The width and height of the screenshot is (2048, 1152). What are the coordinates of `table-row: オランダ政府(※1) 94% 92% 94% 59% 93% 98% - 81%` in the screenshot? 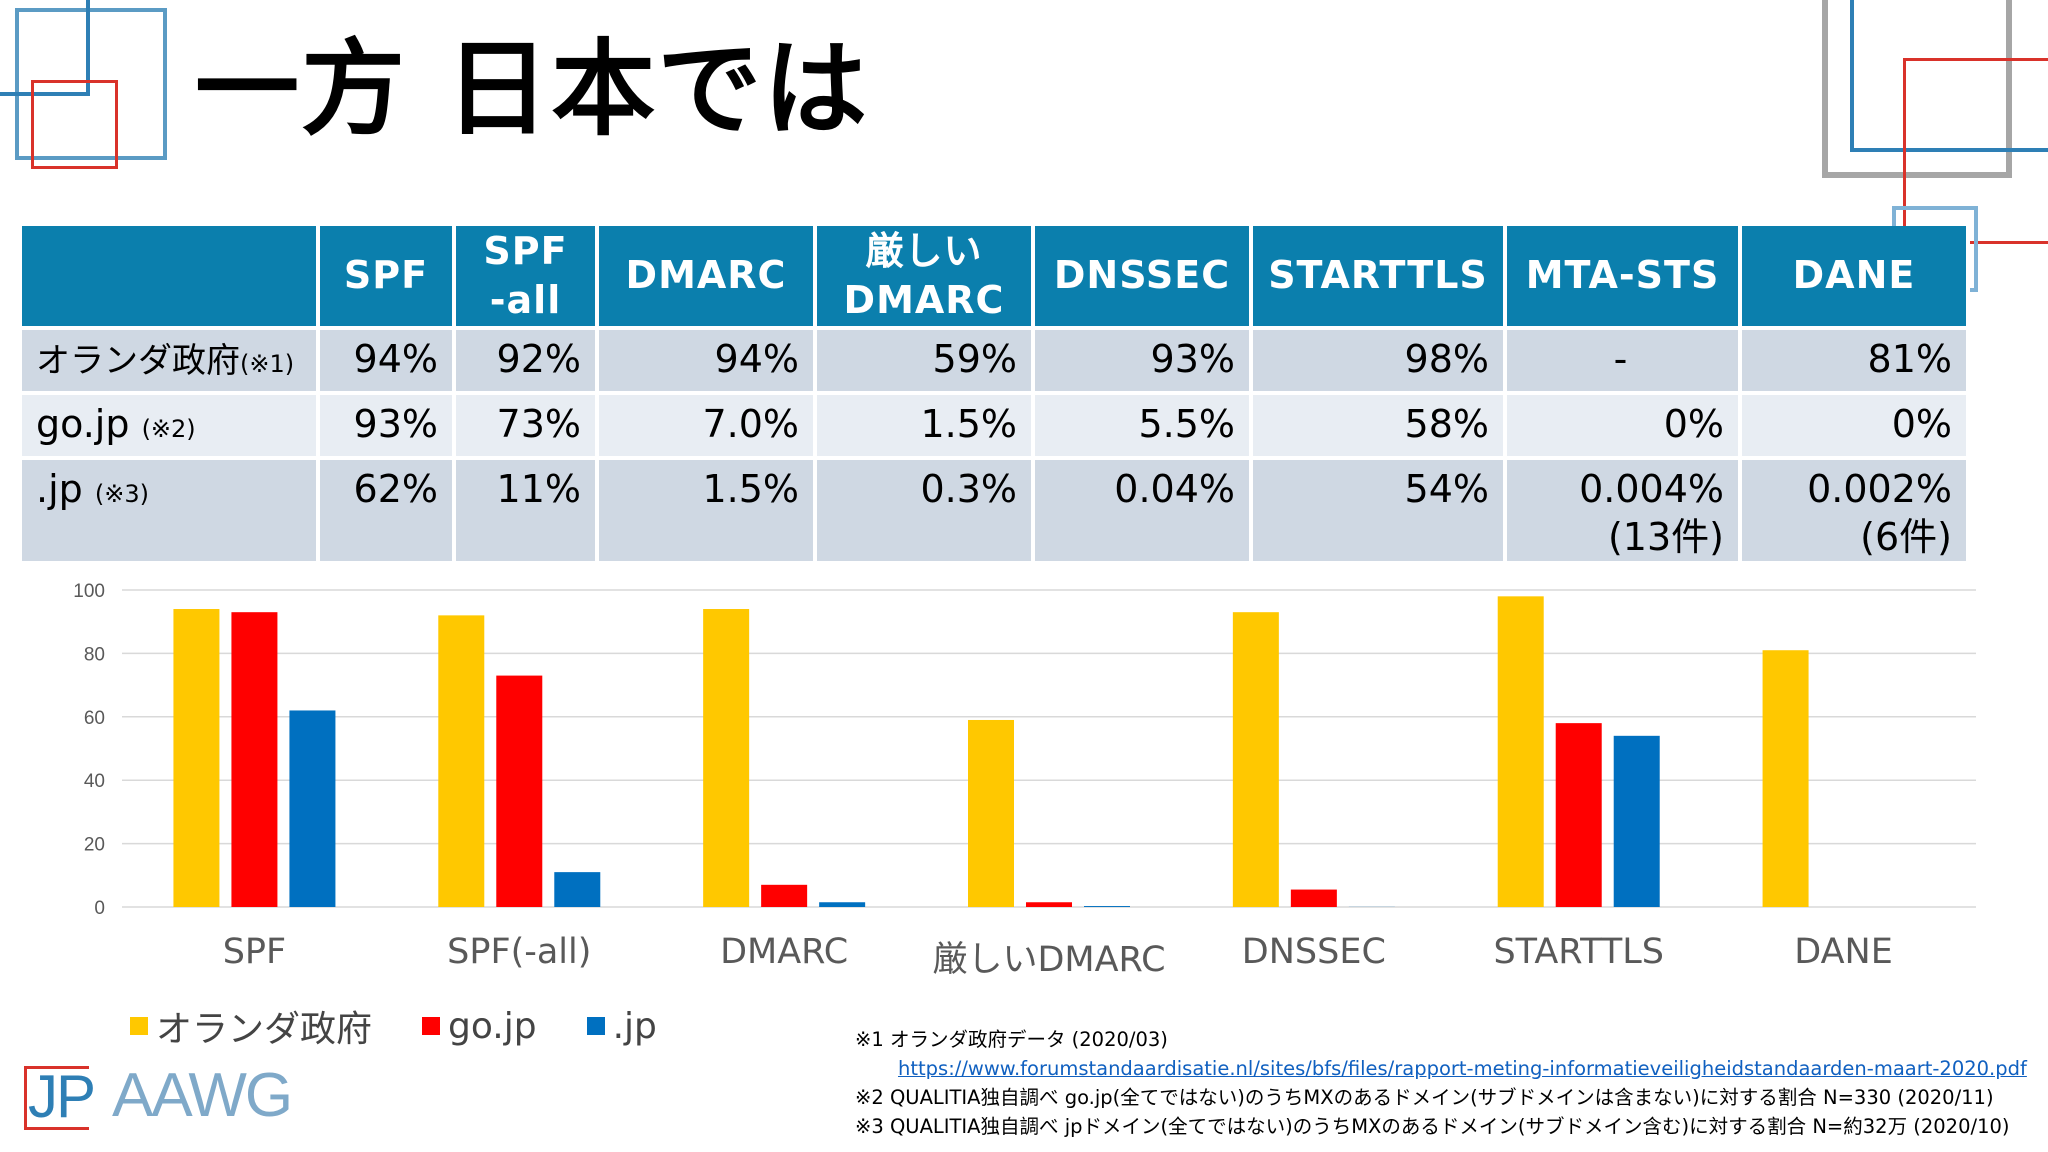 It's located at (996, 361).